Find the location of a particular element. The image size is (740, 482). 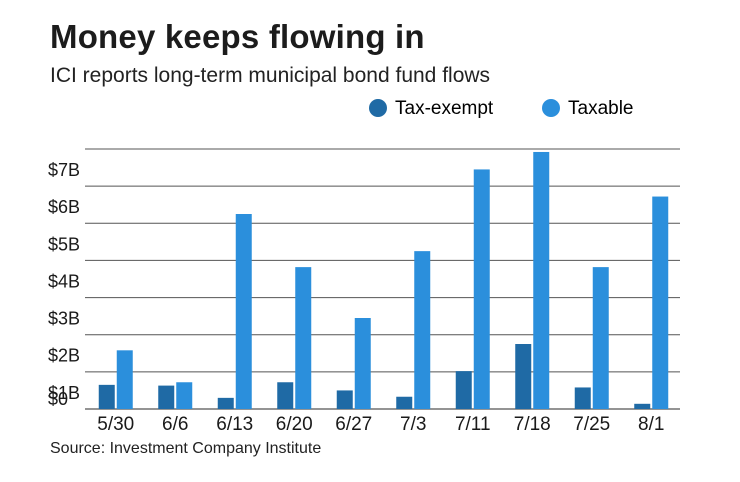

legend-label-tax-exempt: Tax-exempt is located at coordinates (444, 108).